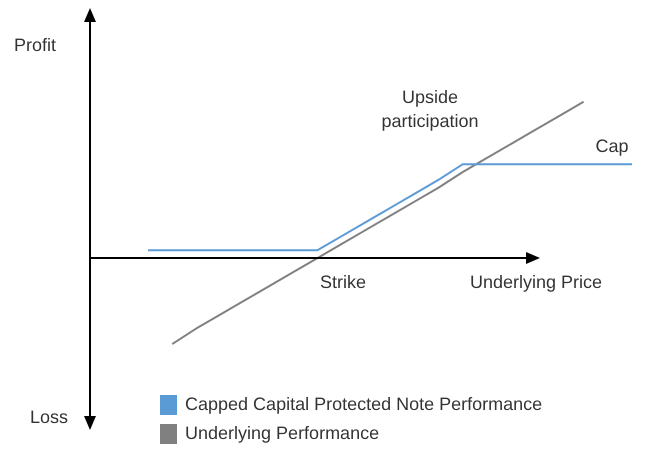 The height and width of the screenshot is (459, 664). I want to click on legend-label: Underlying Performance, so click(282, 433).